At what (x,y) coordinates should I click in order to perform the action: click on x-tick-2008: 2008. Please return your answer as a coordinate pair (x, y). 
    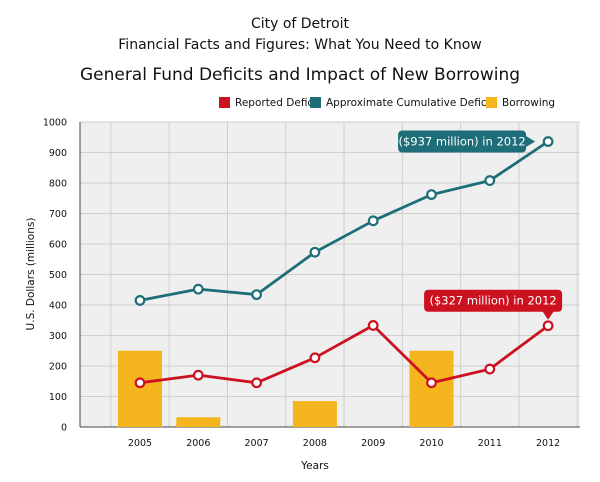
    Looking at the image, I should click on (315, 443).